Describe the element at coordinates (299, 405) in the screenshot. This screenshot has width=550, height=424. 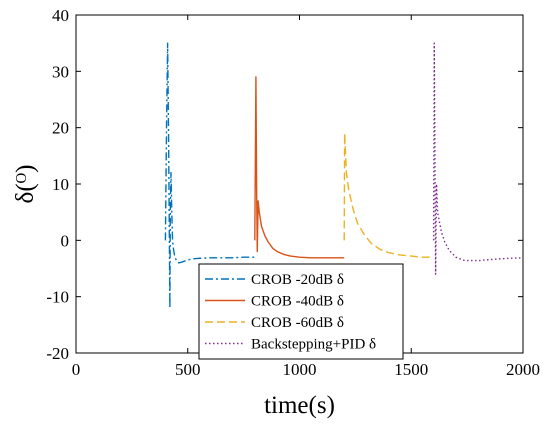
I see `x-axis-label: time(s)` at that location.